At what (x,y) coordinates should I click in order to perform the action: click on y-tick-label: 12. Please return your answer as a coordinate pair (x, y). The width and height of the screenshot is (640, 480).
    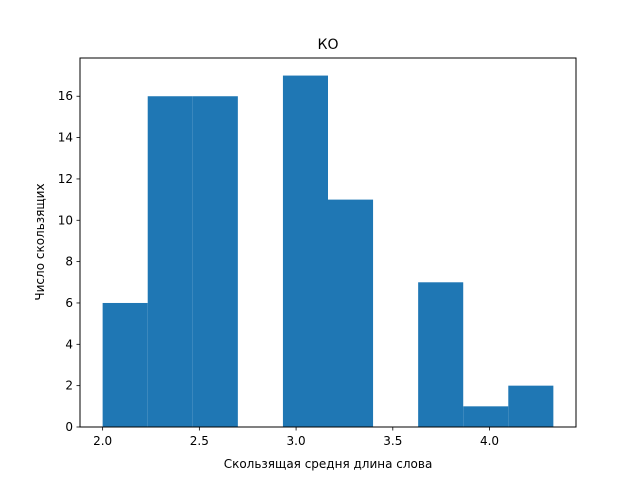
    Looking at the image, I should click on (65, 179).